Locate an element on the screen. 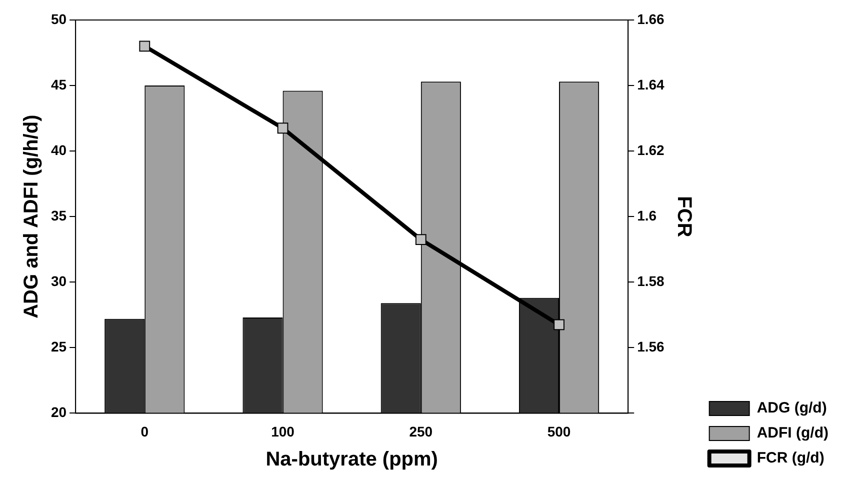  y2-tick-label: 1.64 is located at coordinates (651, 84).